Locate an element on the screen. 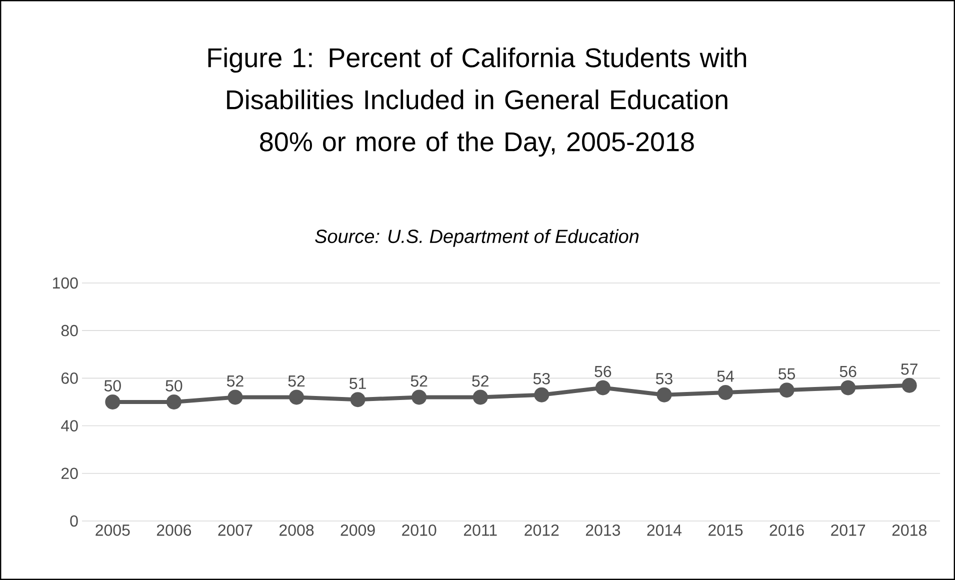 Image resolution: width=955 pixels, height=580 pixels. x-tick-label: 2013 is located at coordinates (603, 530).